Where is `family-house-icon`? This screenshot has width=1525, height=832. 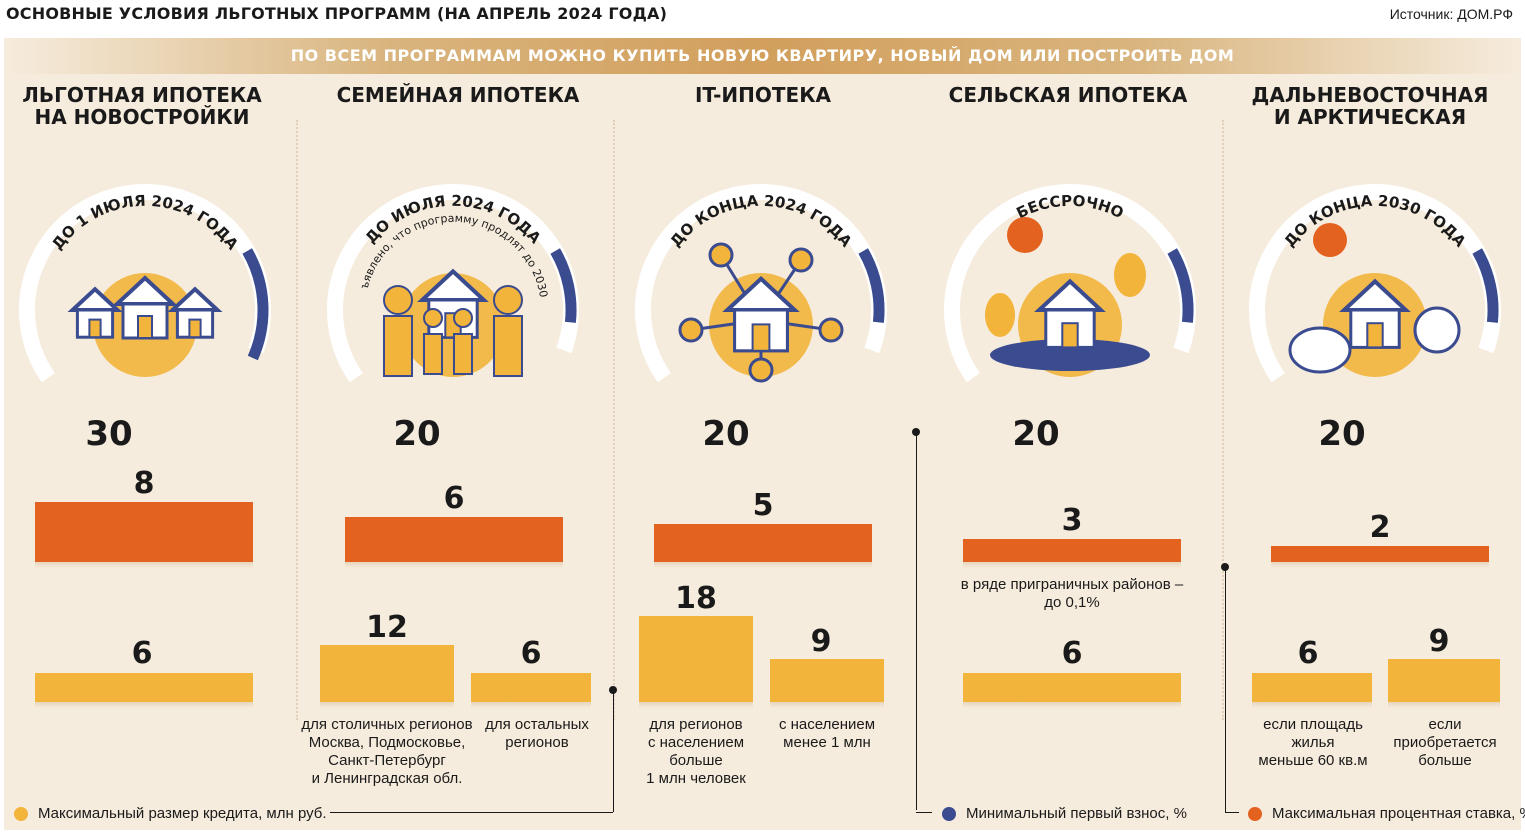
family-house-icon is located at coordinates (453, 322).